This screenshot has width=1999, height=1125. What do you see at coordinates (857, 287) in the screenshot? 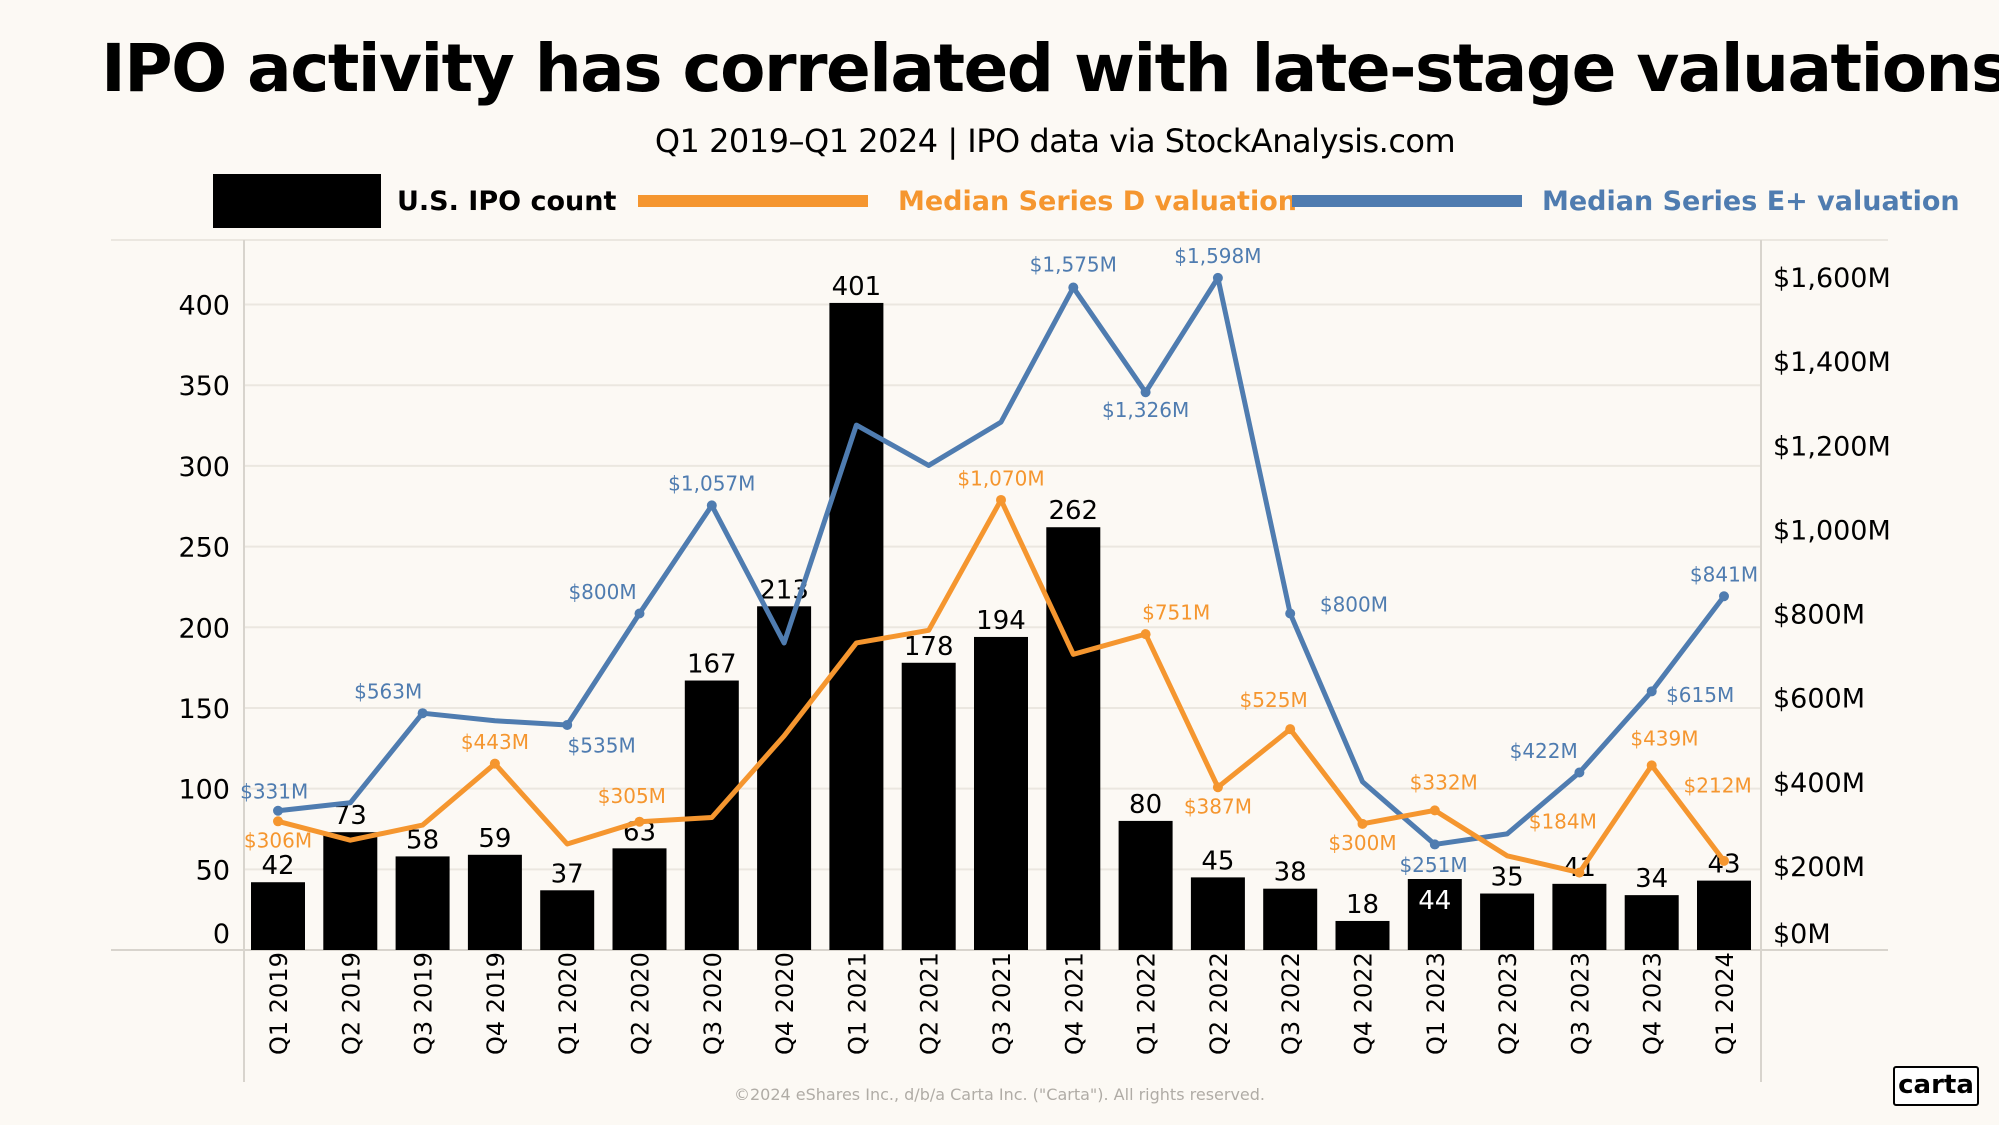
I see `bar-data-label: 401` at bounding box center [857, 287].